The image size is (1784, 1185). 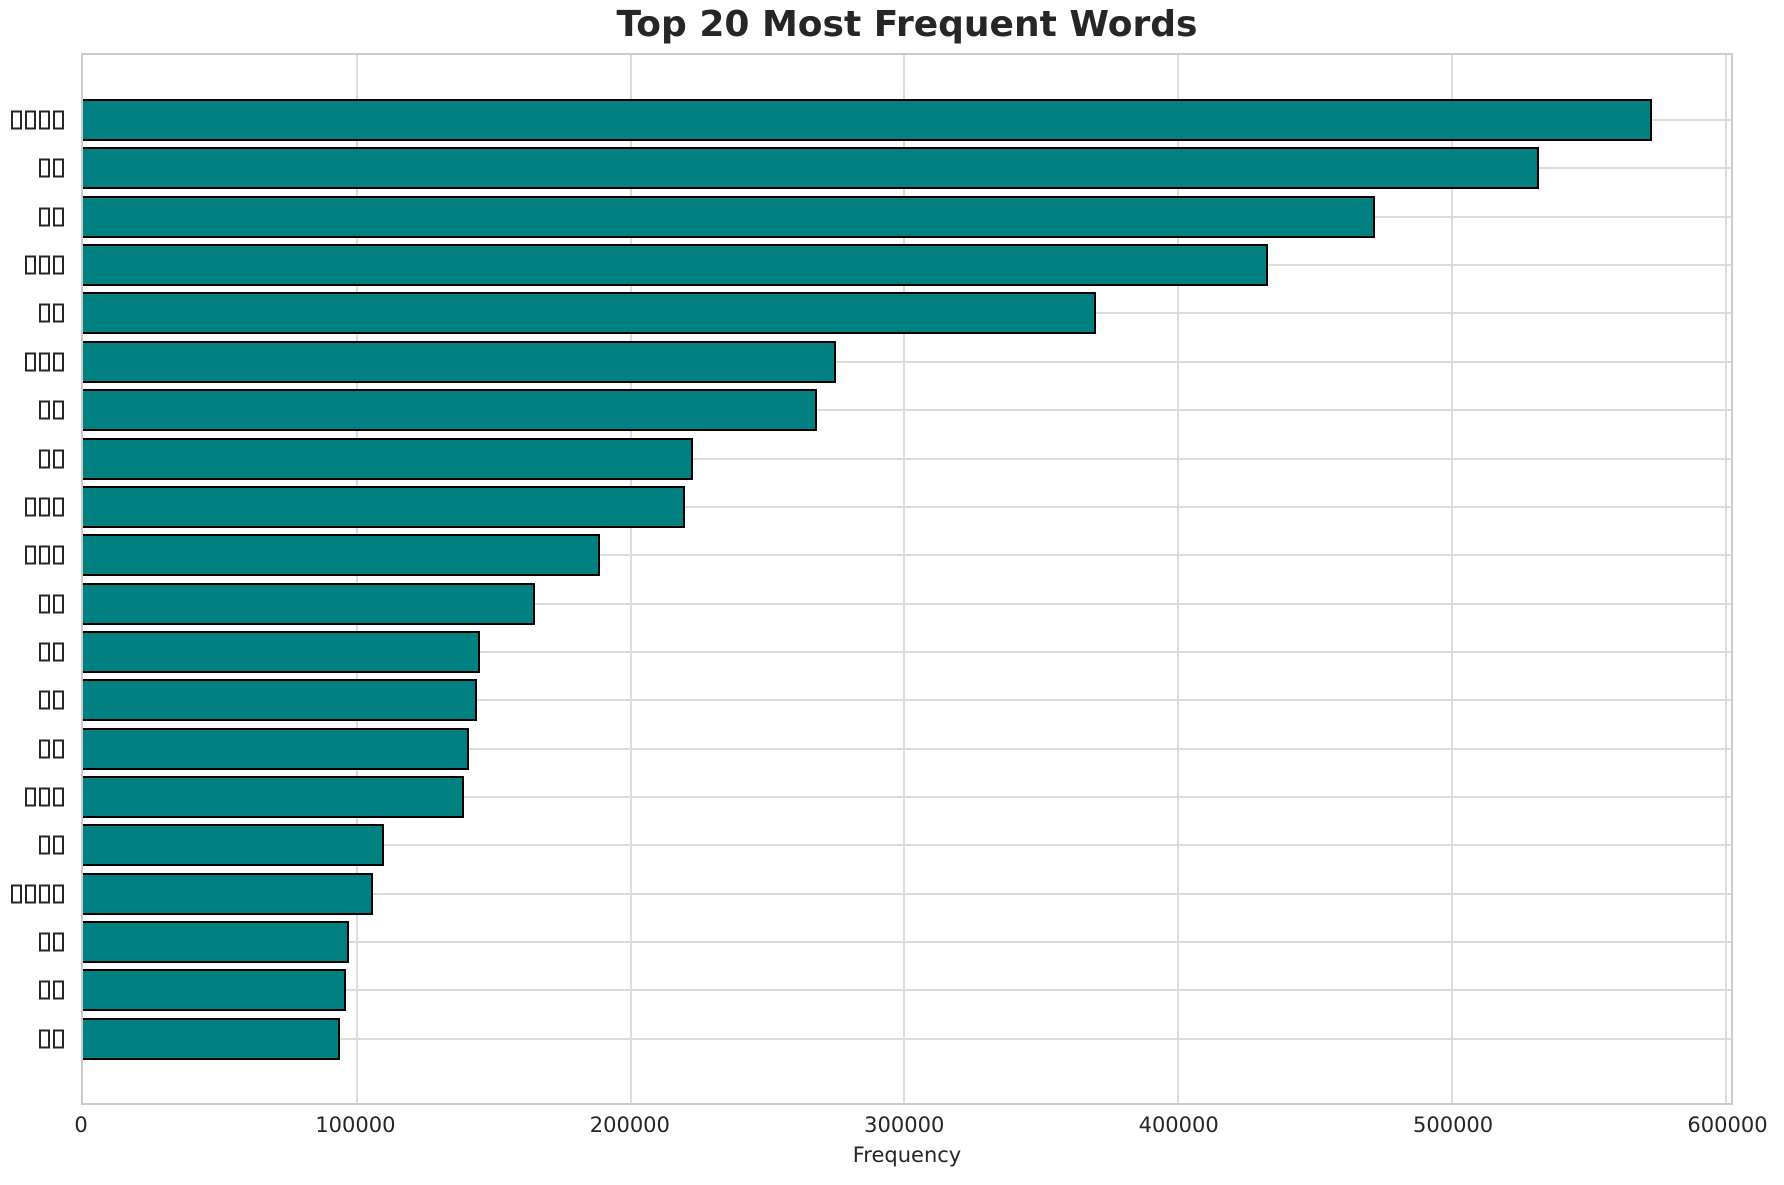 I want to click on x-tick-label: 100000, so click(x=355, y=1125).